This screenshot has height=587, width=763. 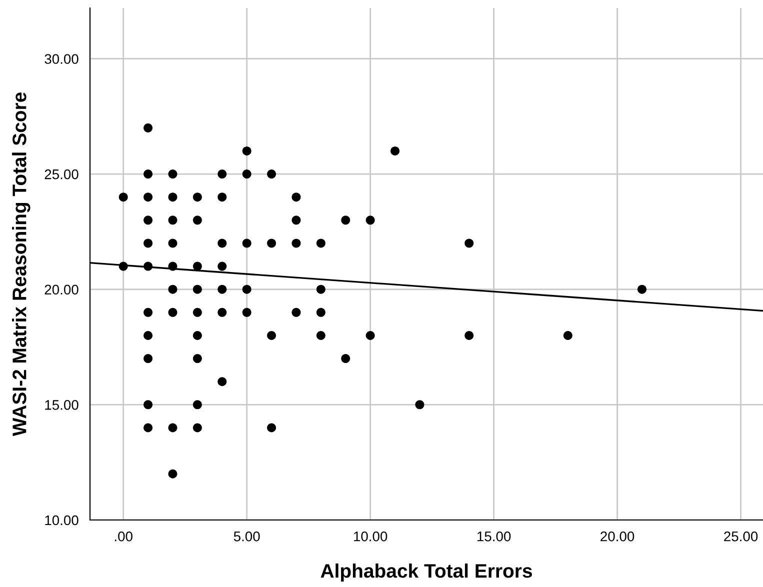 I want to click on y-tick-label: 20.00, so click(x=61, y=289).